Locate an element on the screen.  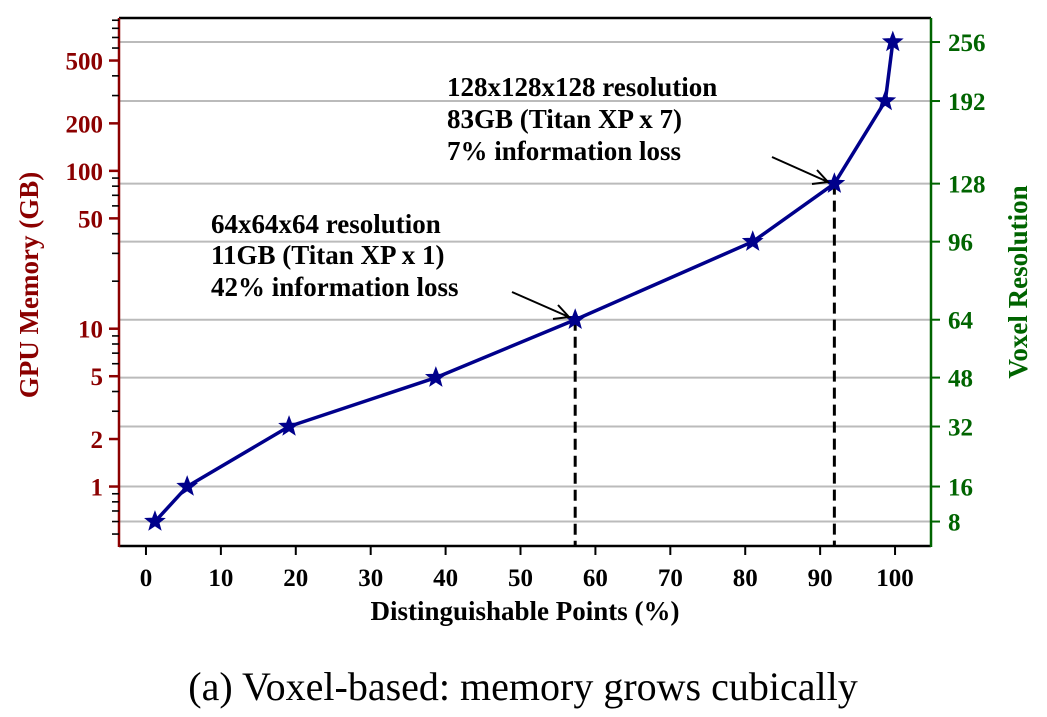
x-tick-label: 40 is located at coordinates (445, 578).